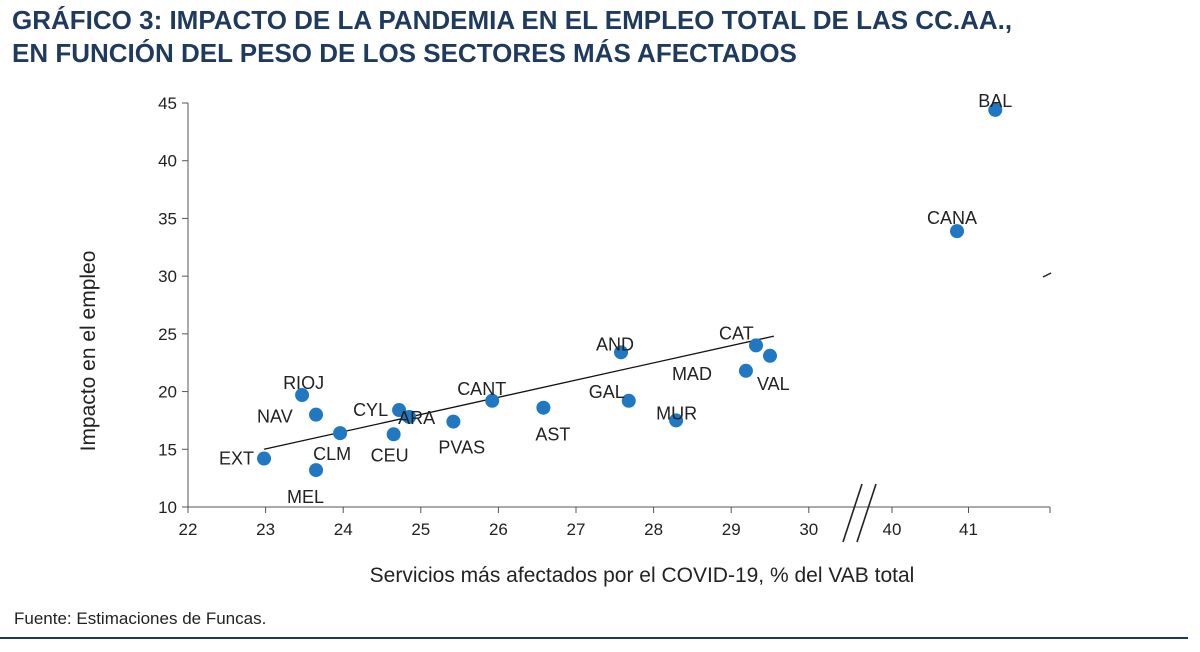 The width and height of the screenshot is (1200, 652). What do you see at coordinates (188, 529) in the screenshot?
I see `x-tick-label: 22` at bounding box center [188, 529].